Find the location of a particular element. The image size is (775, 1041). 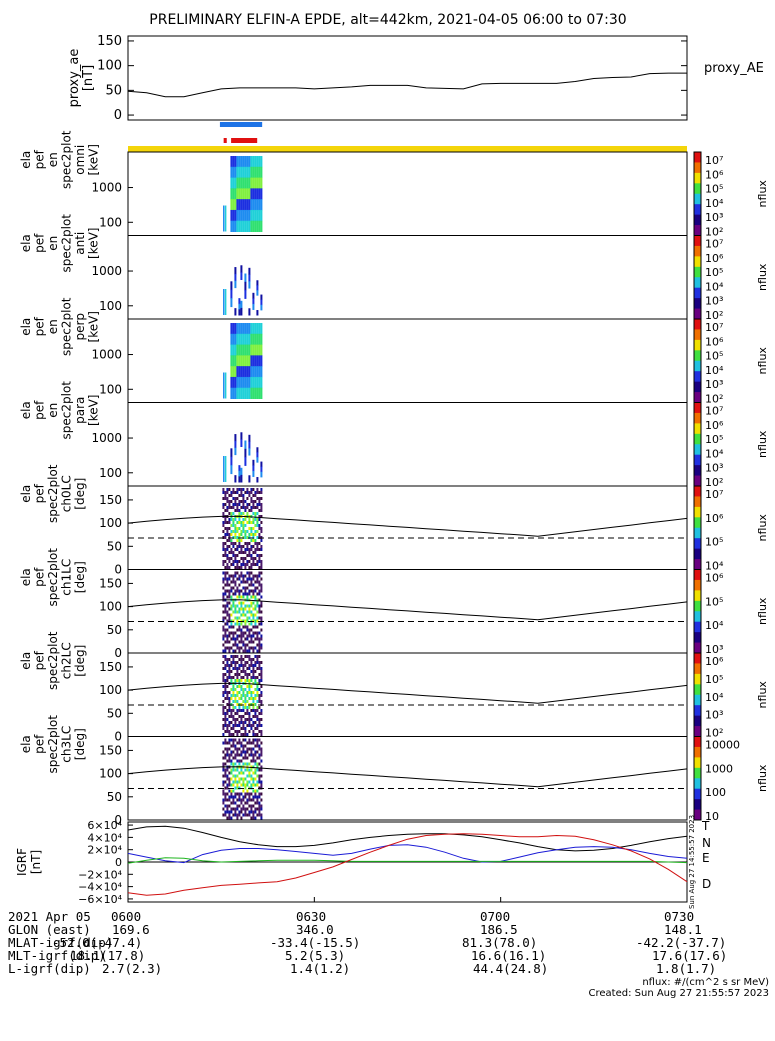

ae-legend-label: proxy_AE is located at coordinates (734, 68).